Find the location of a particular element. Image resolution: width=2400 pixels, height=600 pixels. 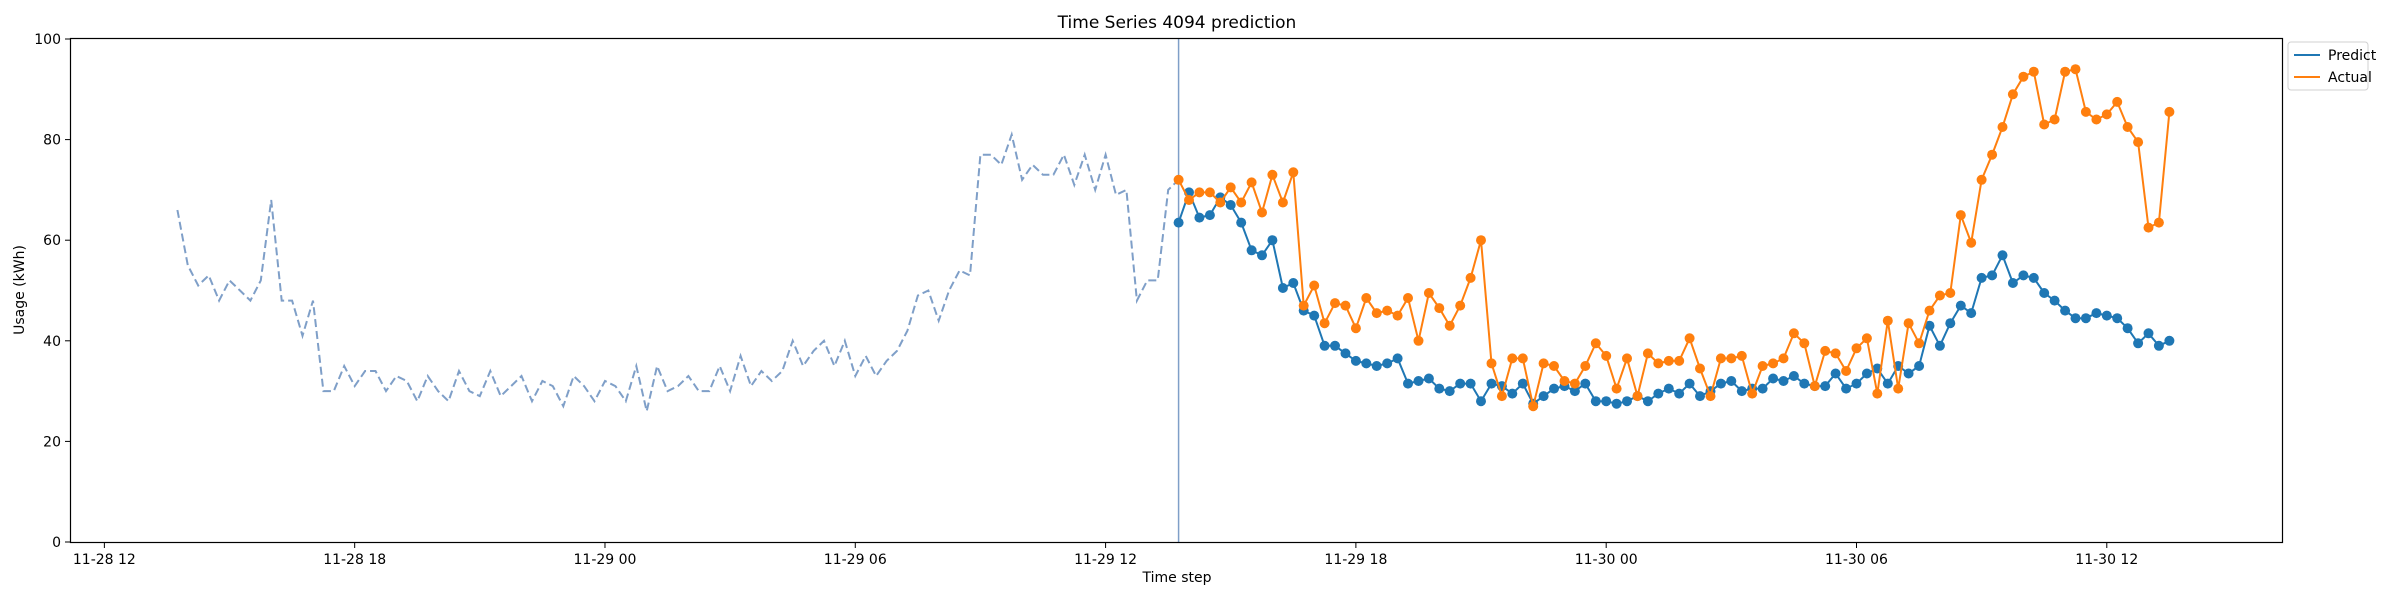

x-axis-label: Time step is located at coordinates (1177, 578).